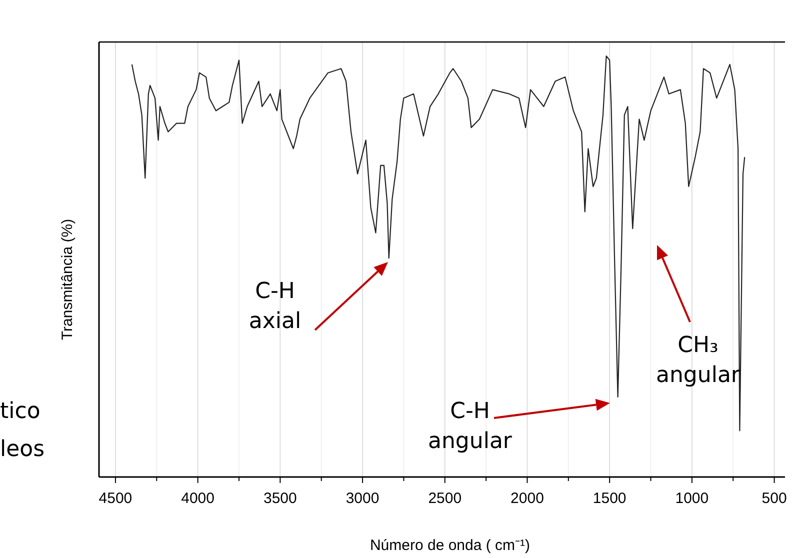  I want to click on x-tick-label: 1500, so click(609, 498).